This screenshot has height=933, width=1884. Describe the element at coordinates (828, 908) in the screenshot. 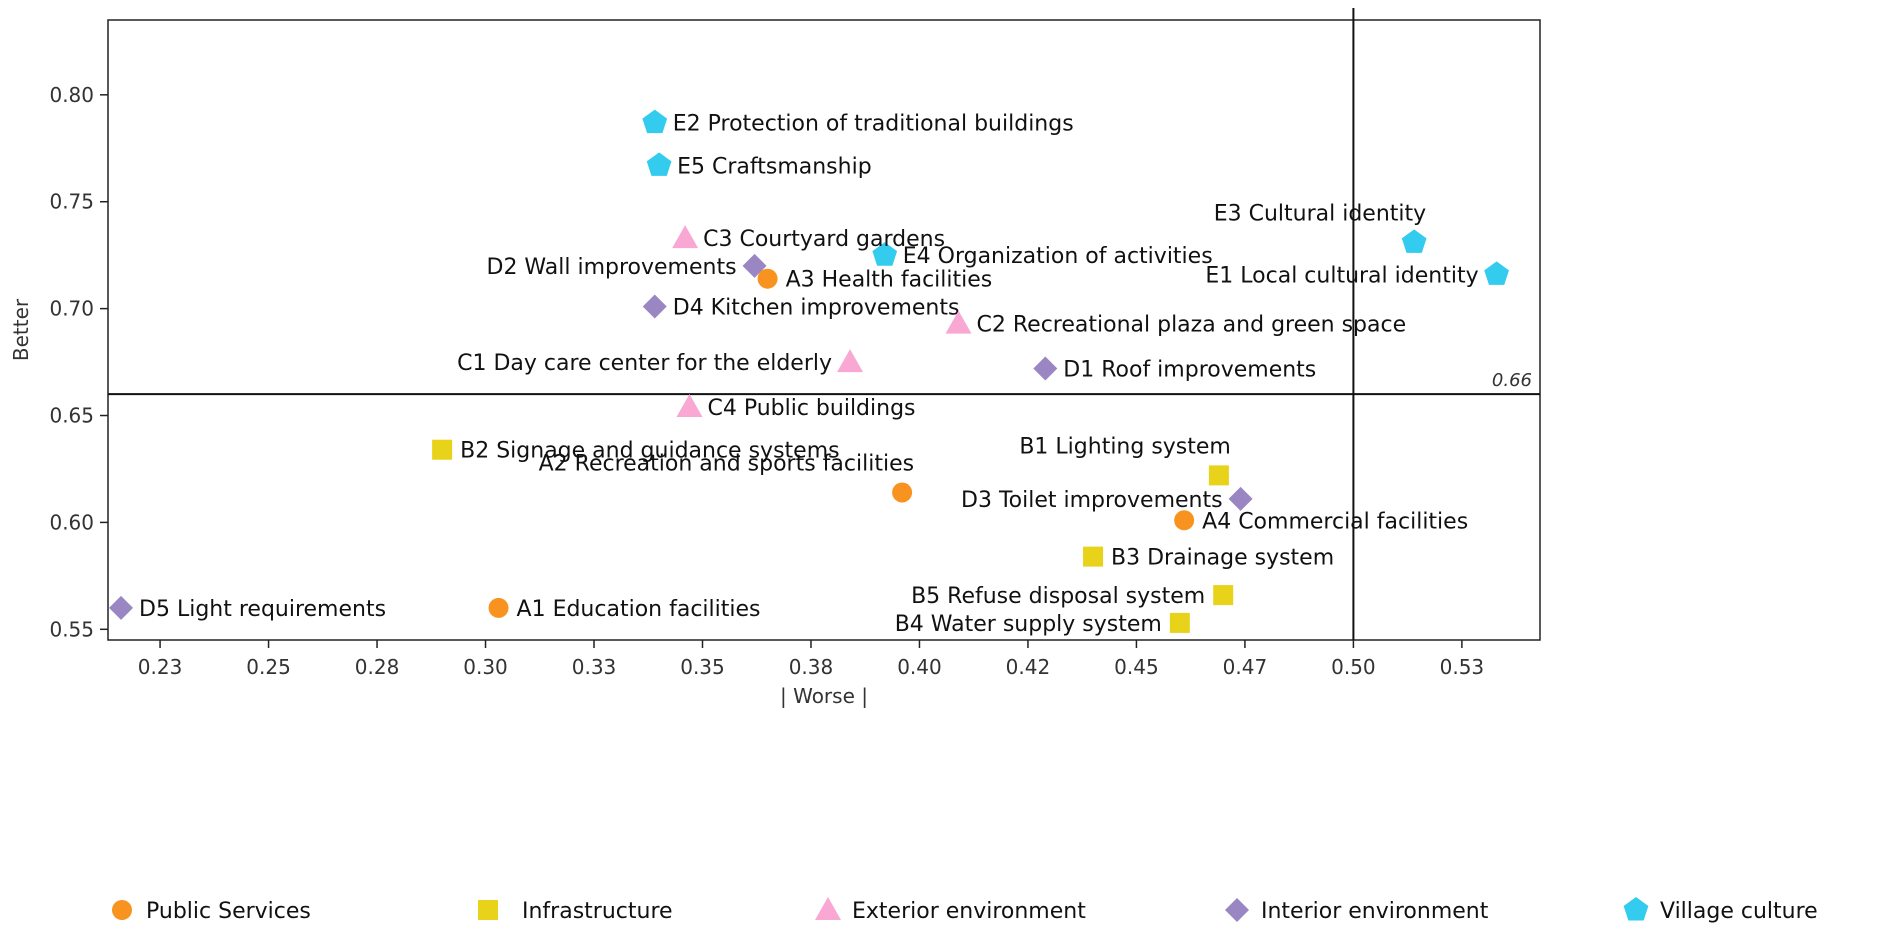

I see `legend-marker-c` at that location.